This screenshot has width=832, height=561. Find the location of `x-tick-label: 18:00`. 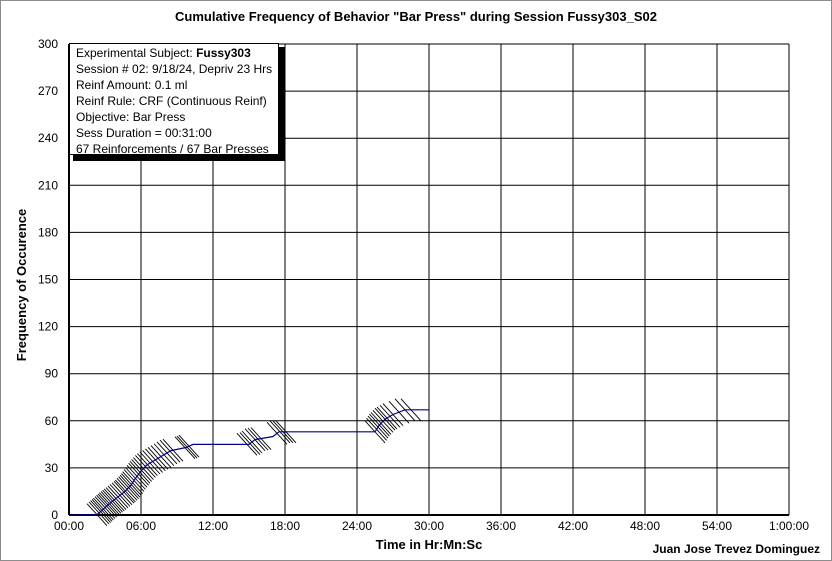

x-tick-label: 18:00 is located at coordinates (285, 526).